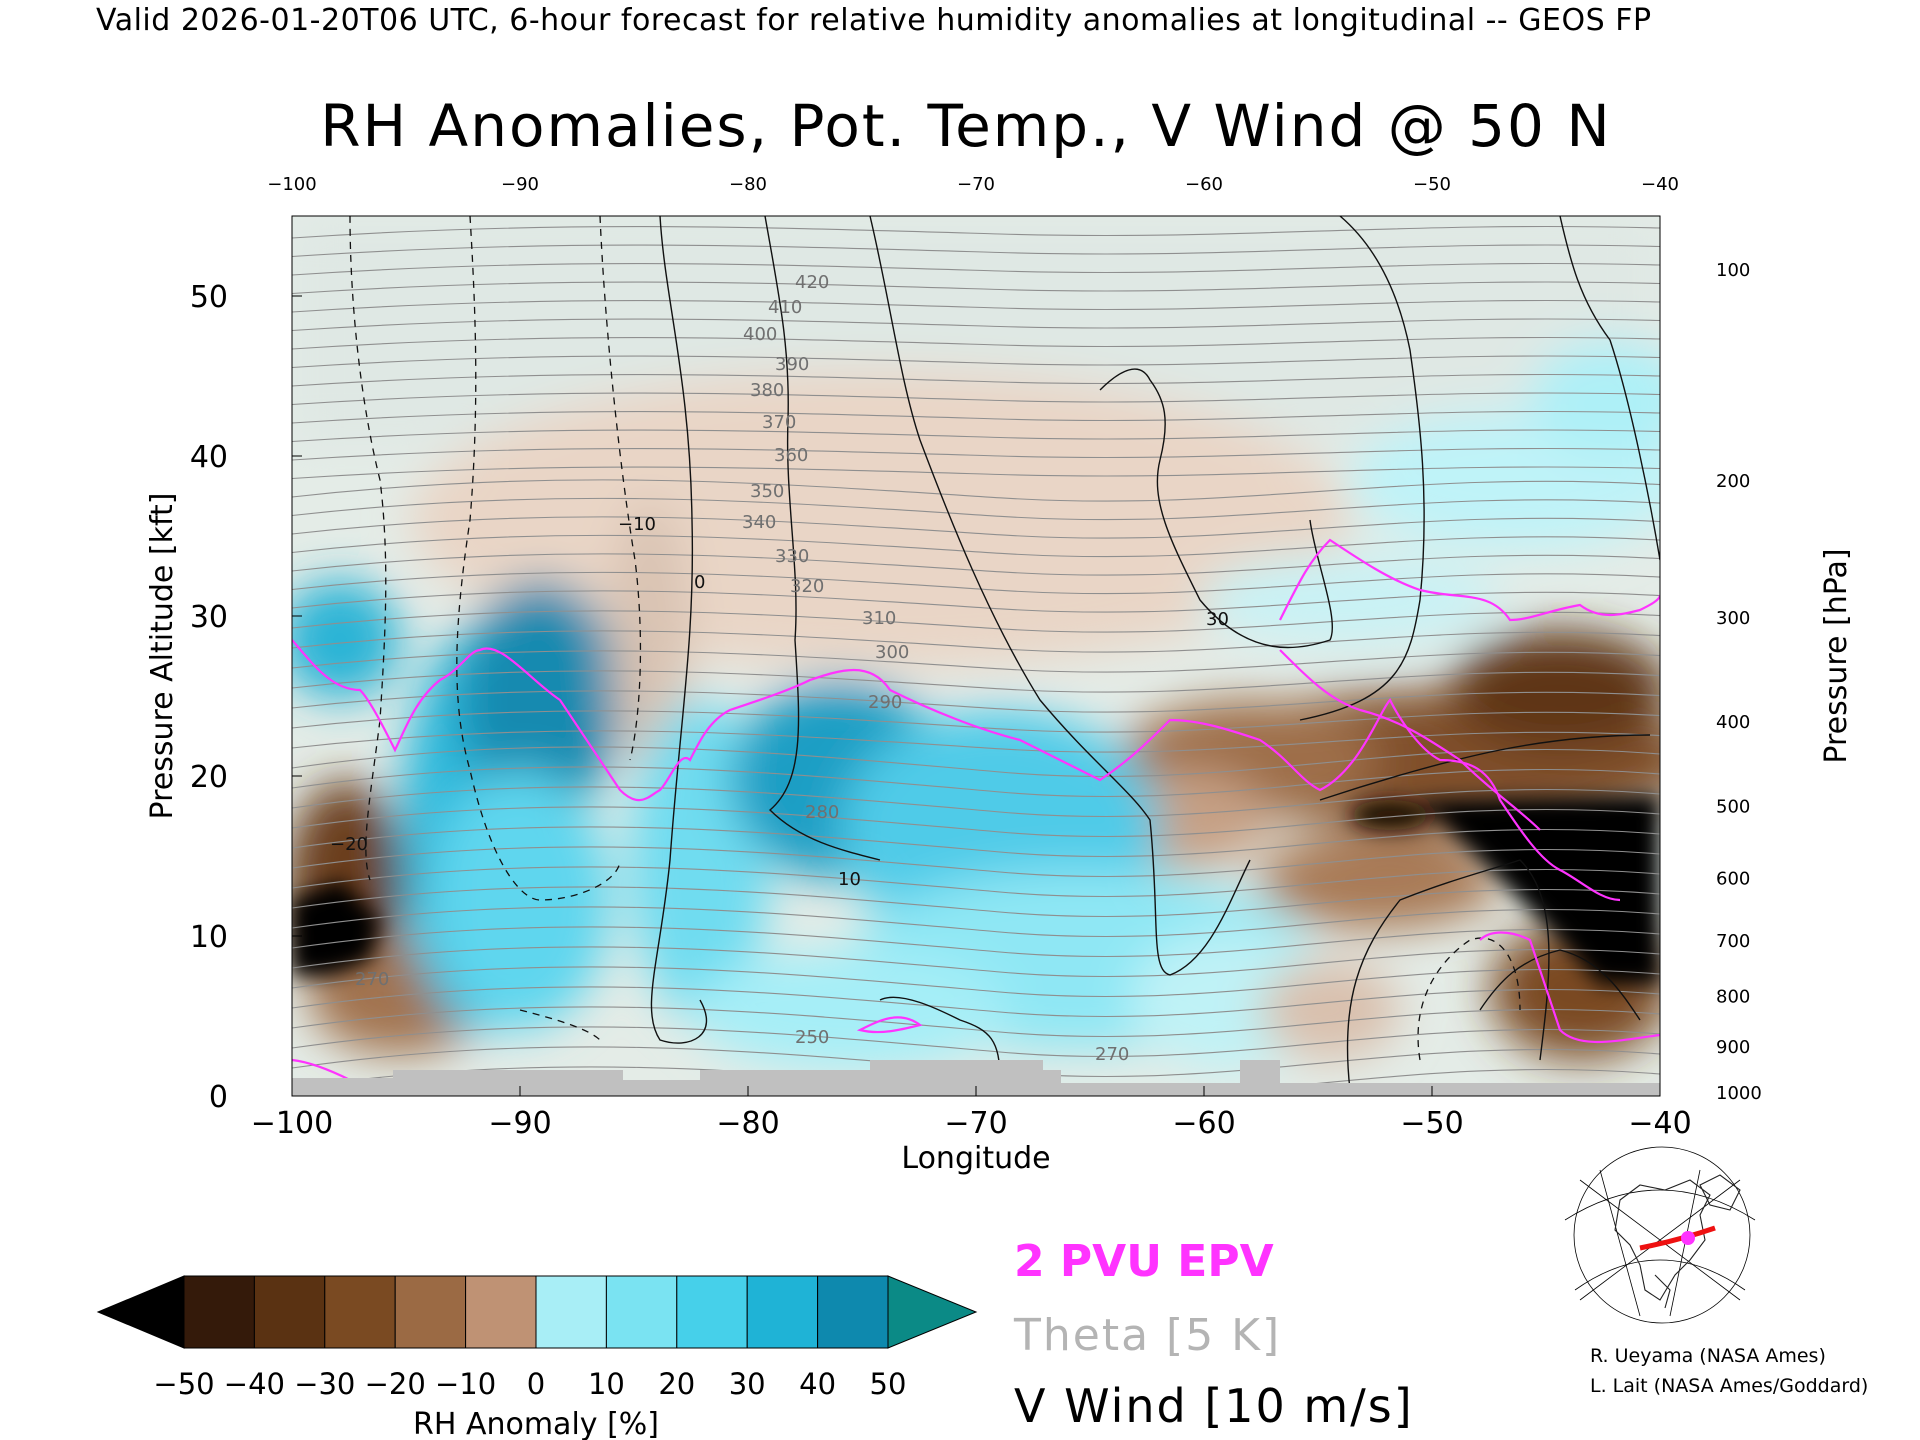 Image resolution: width=1920 pixels, height=1440 pixels. I want to click on legend-vwind: V Wind [10 m/s], so click(1214, 1406).